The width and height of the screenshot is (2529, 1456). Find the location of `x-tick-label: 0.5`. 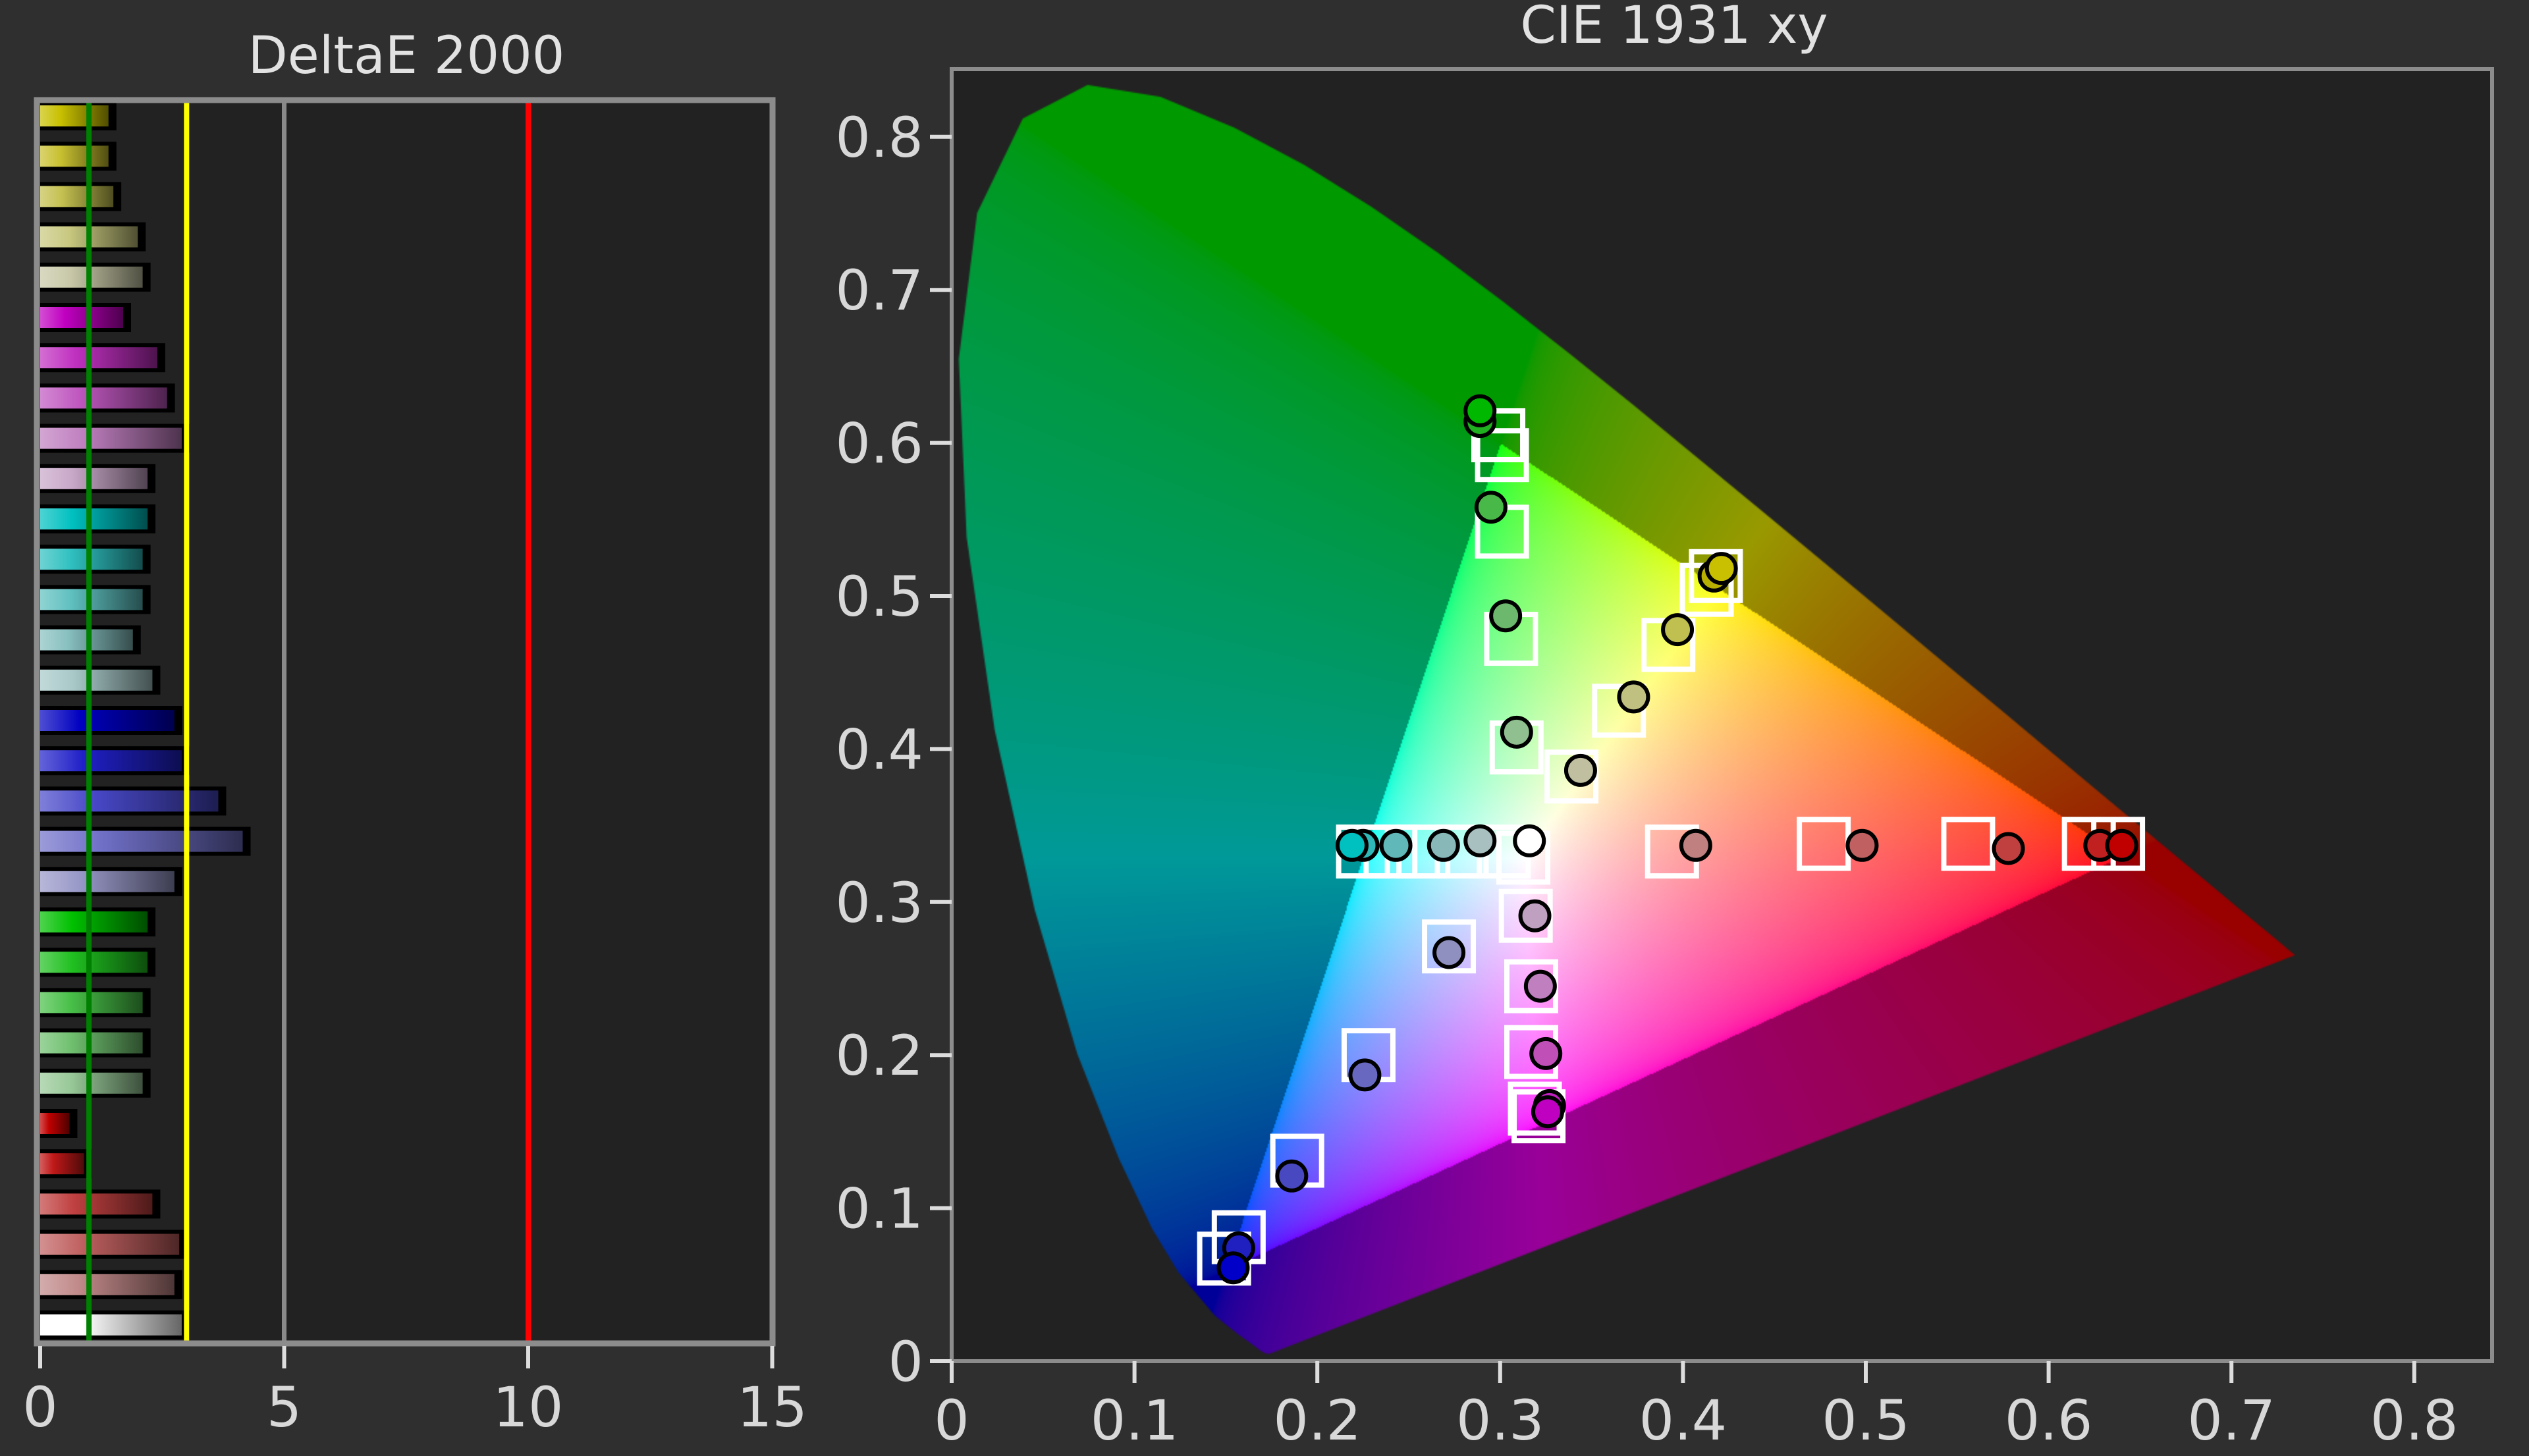

x-tick-label: 0.5 is located at coordinates (1866, 1420).